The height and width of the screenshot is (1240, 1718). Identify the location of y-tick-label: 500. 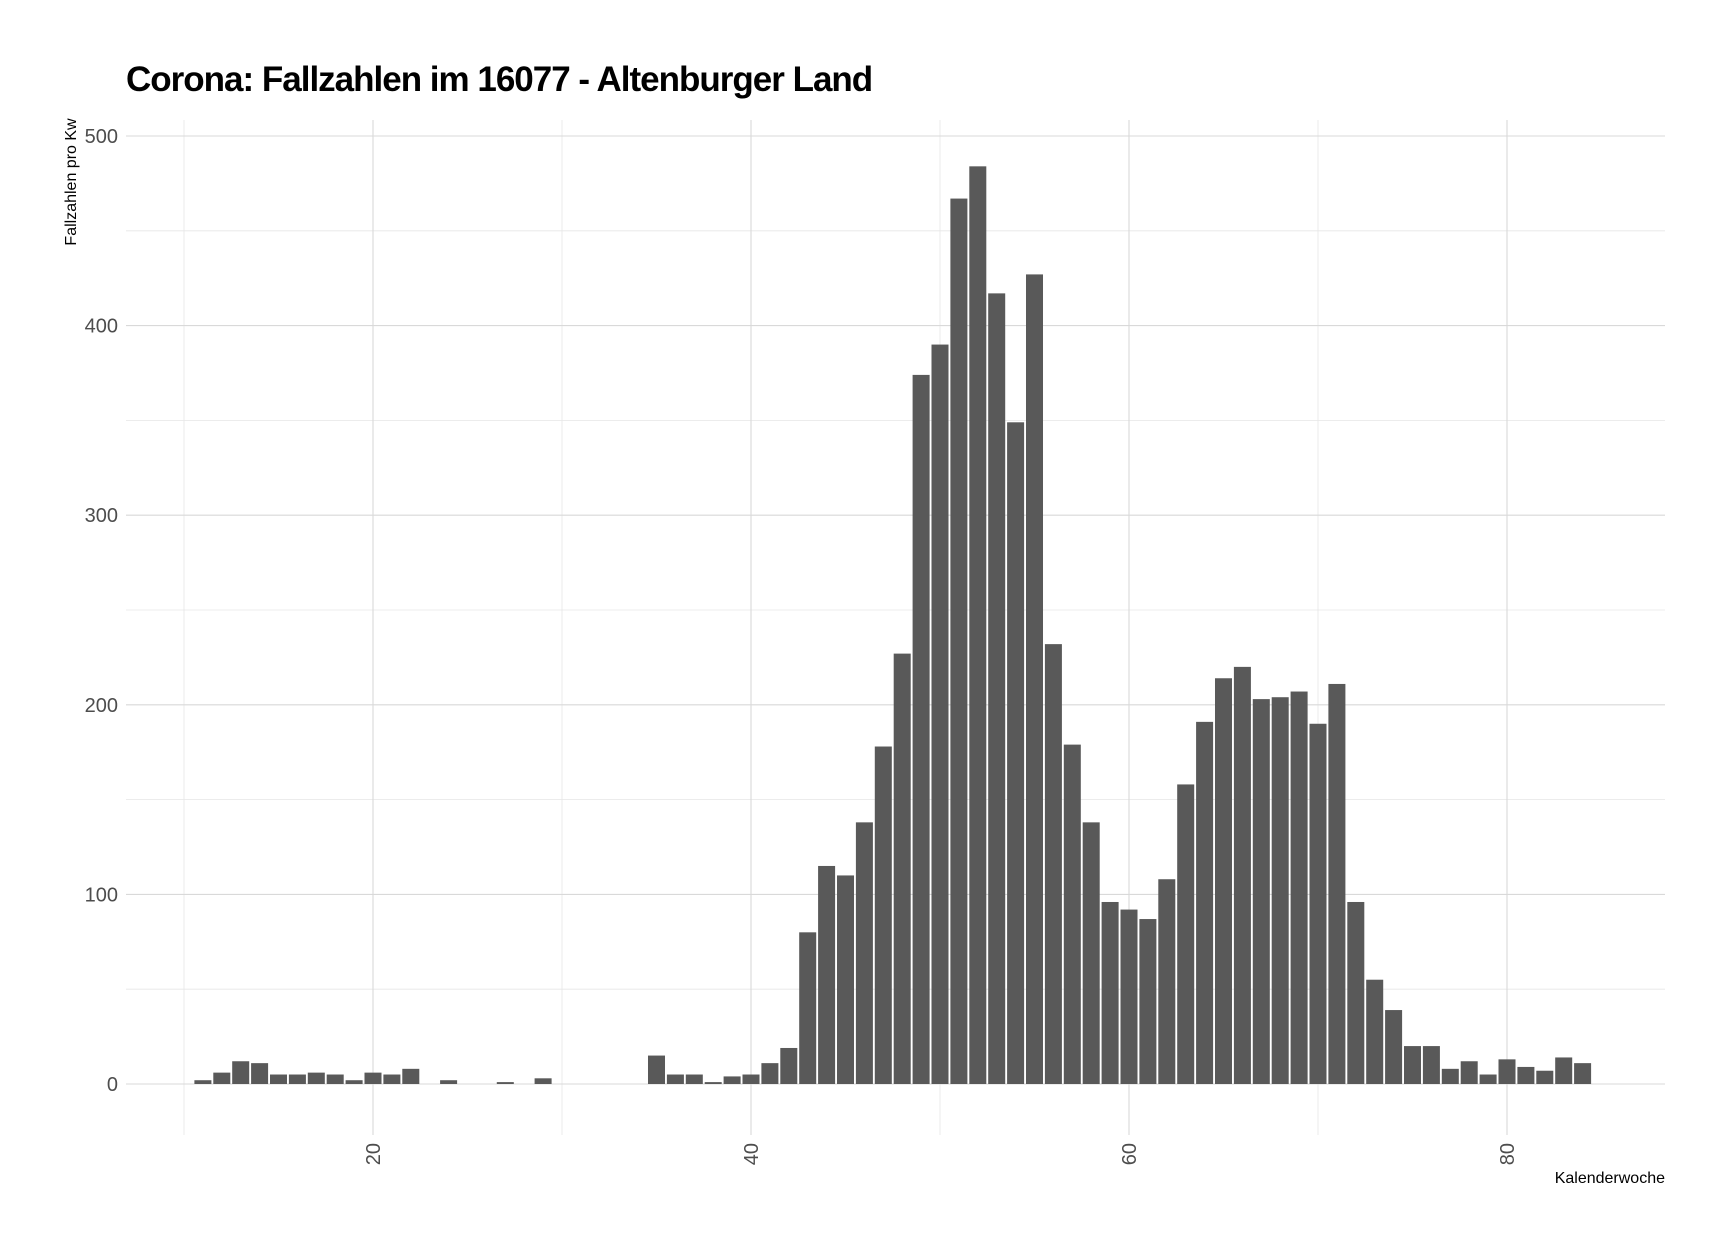
(101, 137).